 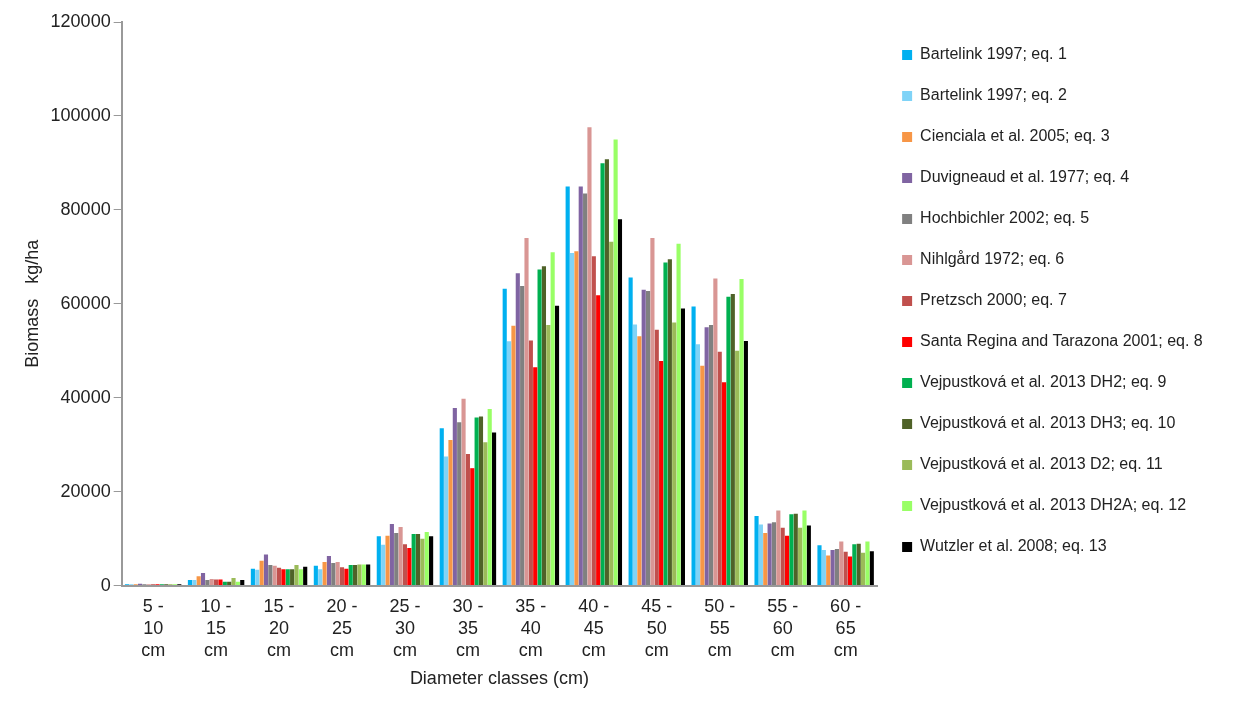 I want to click on x-tick-label: 40 - 45 cm, so click(x=594, y=628).